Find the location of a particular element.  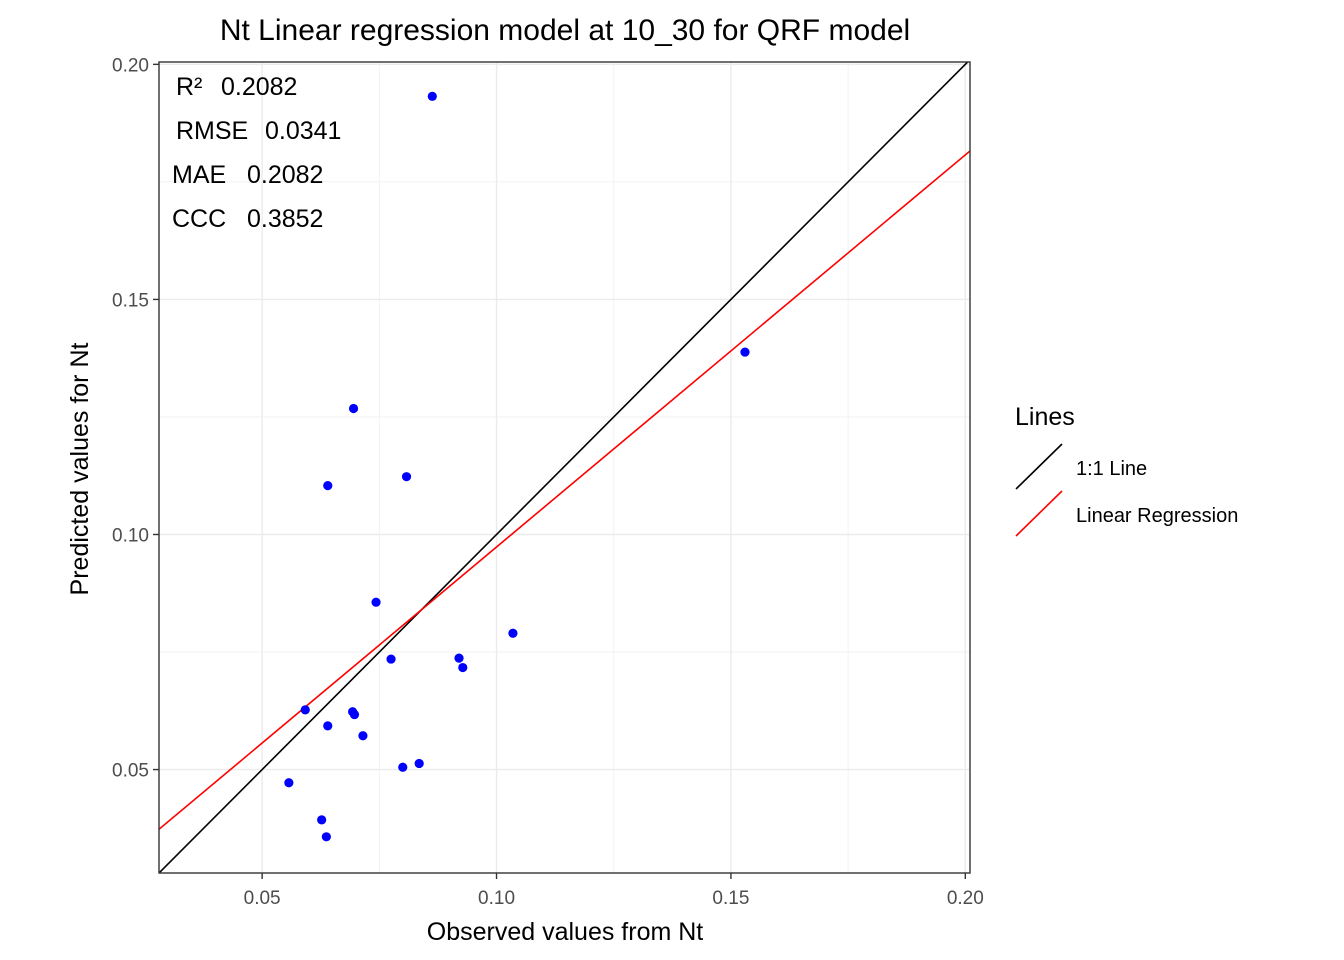

y-tick-label: 0.20 is located at coordinates (130, 65).